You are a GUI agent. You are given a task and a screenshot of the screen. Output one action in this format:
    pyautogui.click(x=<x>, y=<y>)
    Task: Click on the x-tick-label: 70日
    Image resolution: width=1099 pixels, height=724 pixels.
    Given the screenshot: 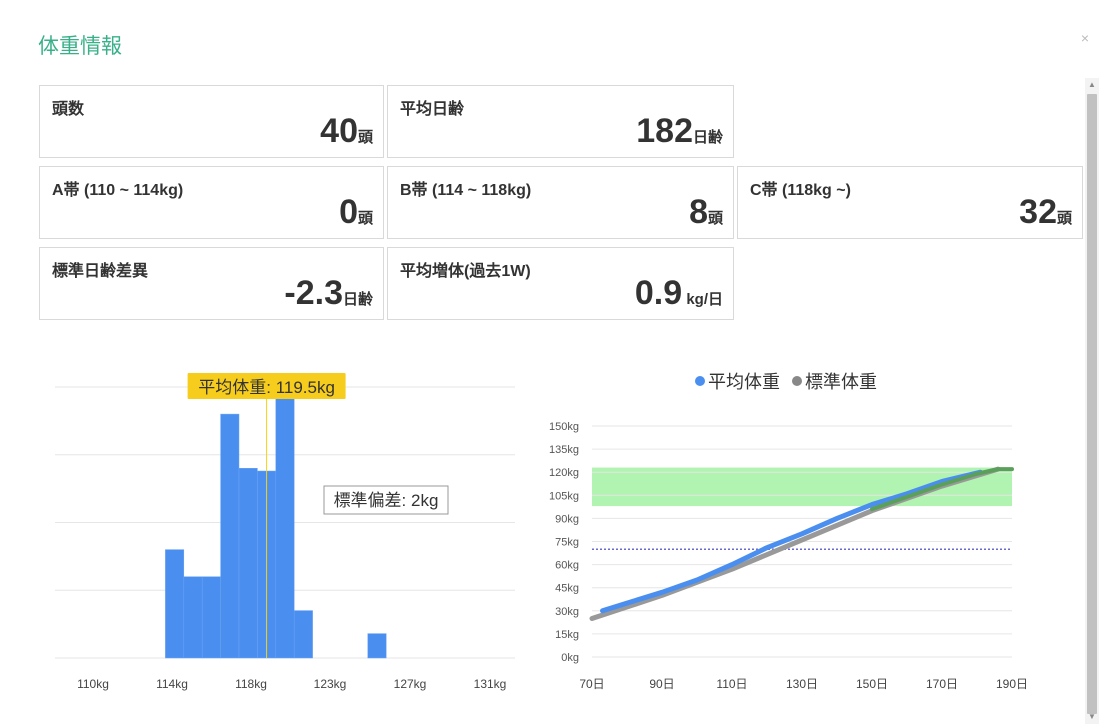 What is the action you would take?
    pyautogui.click(x=591, y=684)
    